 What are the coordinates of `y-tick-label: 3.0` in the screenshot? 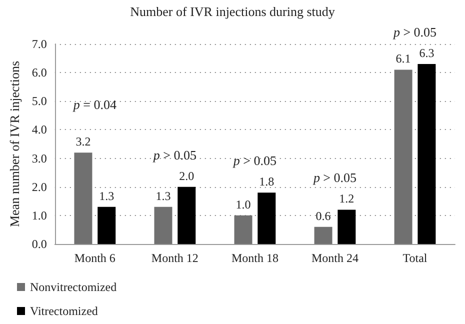 It's located at (39, 158).